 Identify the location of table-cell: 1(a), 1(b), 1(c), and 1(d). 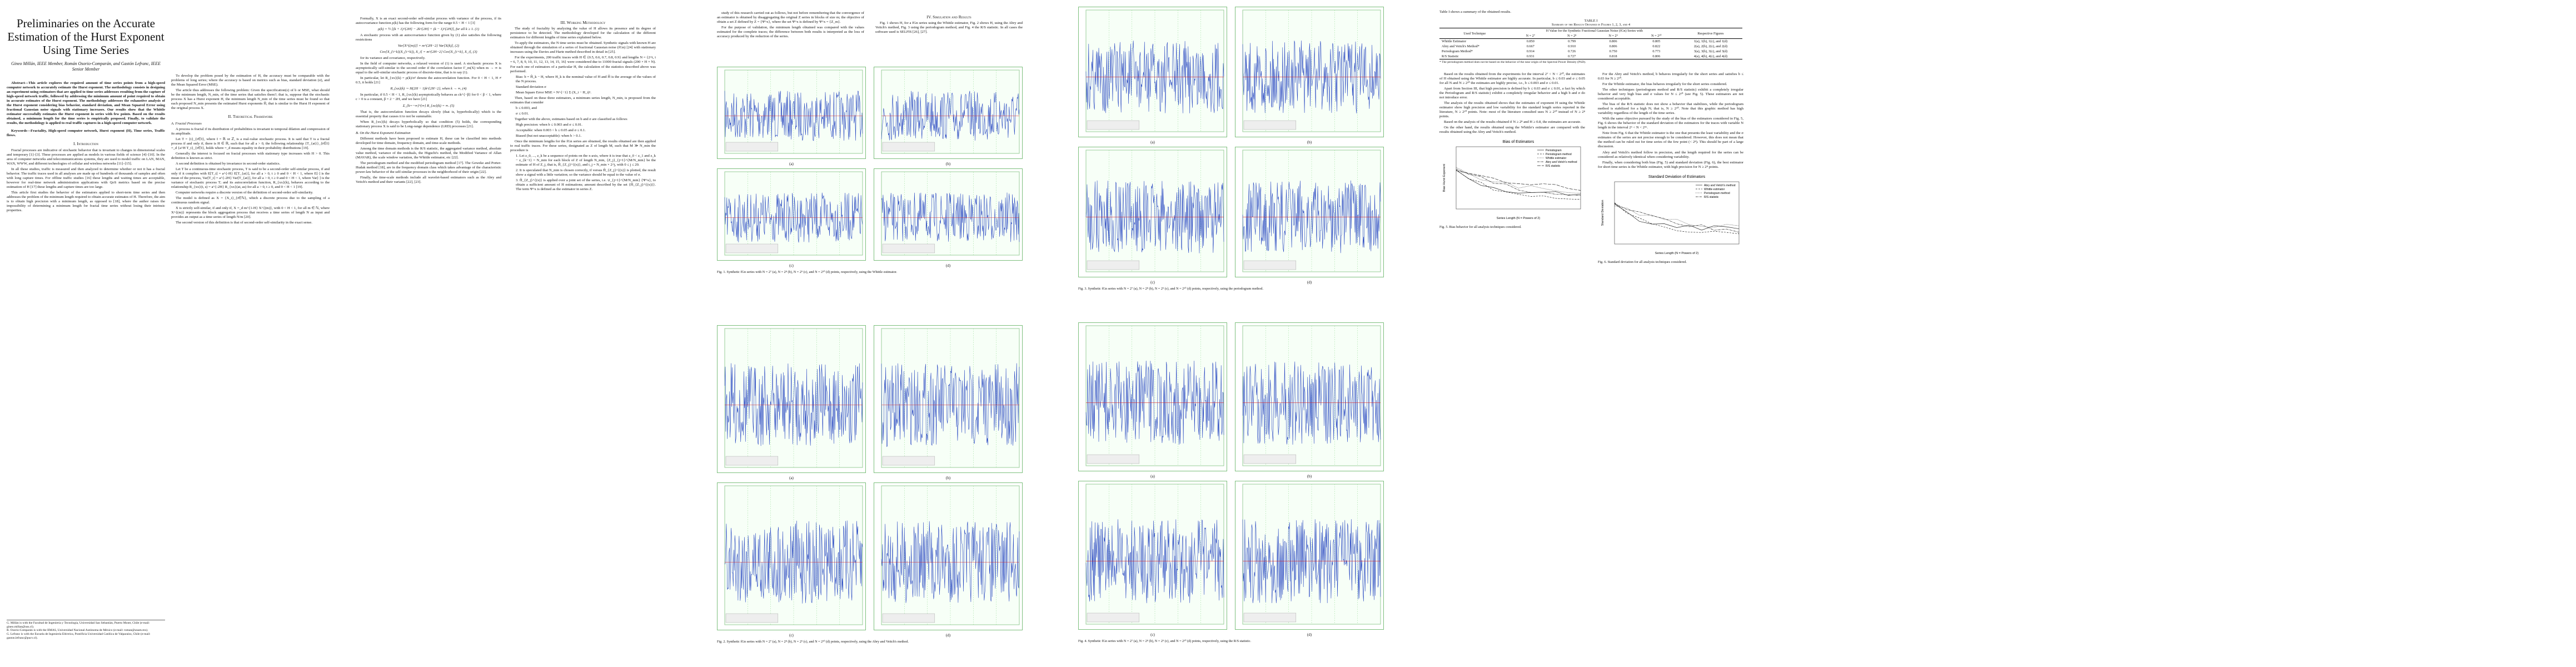
(1710, 41).